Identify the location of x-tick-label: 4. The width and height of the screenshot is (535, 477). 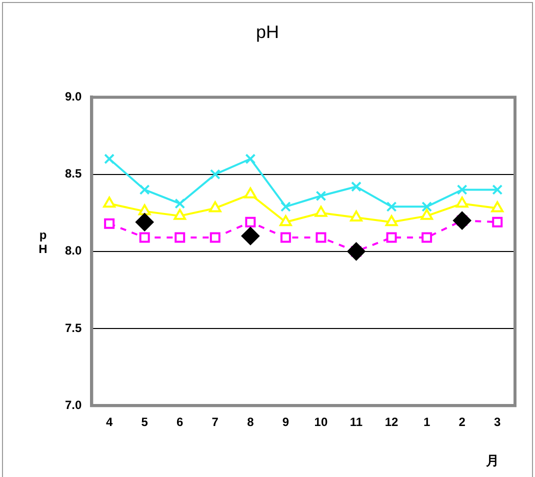
(109, 422).